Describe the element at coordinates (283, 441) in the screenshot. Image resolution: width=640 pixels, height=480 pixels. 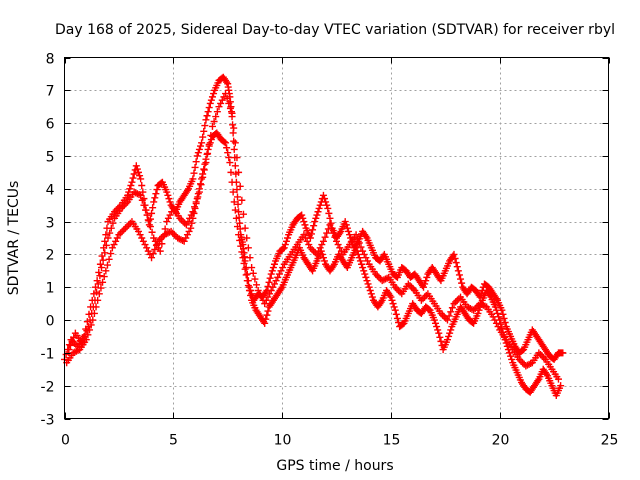
I see `x-tick-label: 10` at that location.